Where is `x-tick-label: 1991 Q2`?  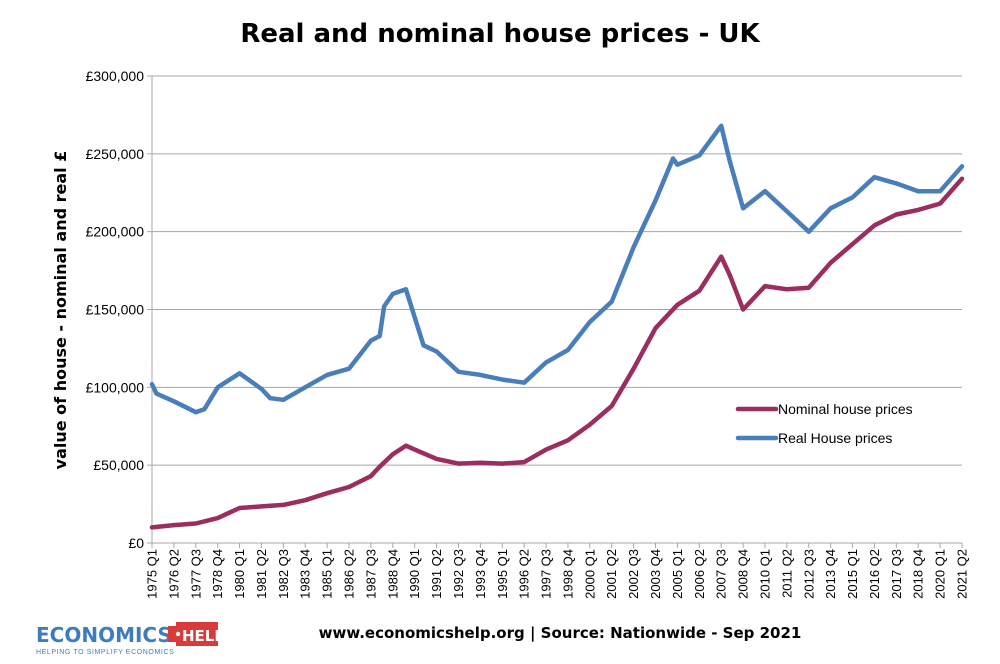
x-tick-label: 1991 Q2 is located at coordinates (436, 574).